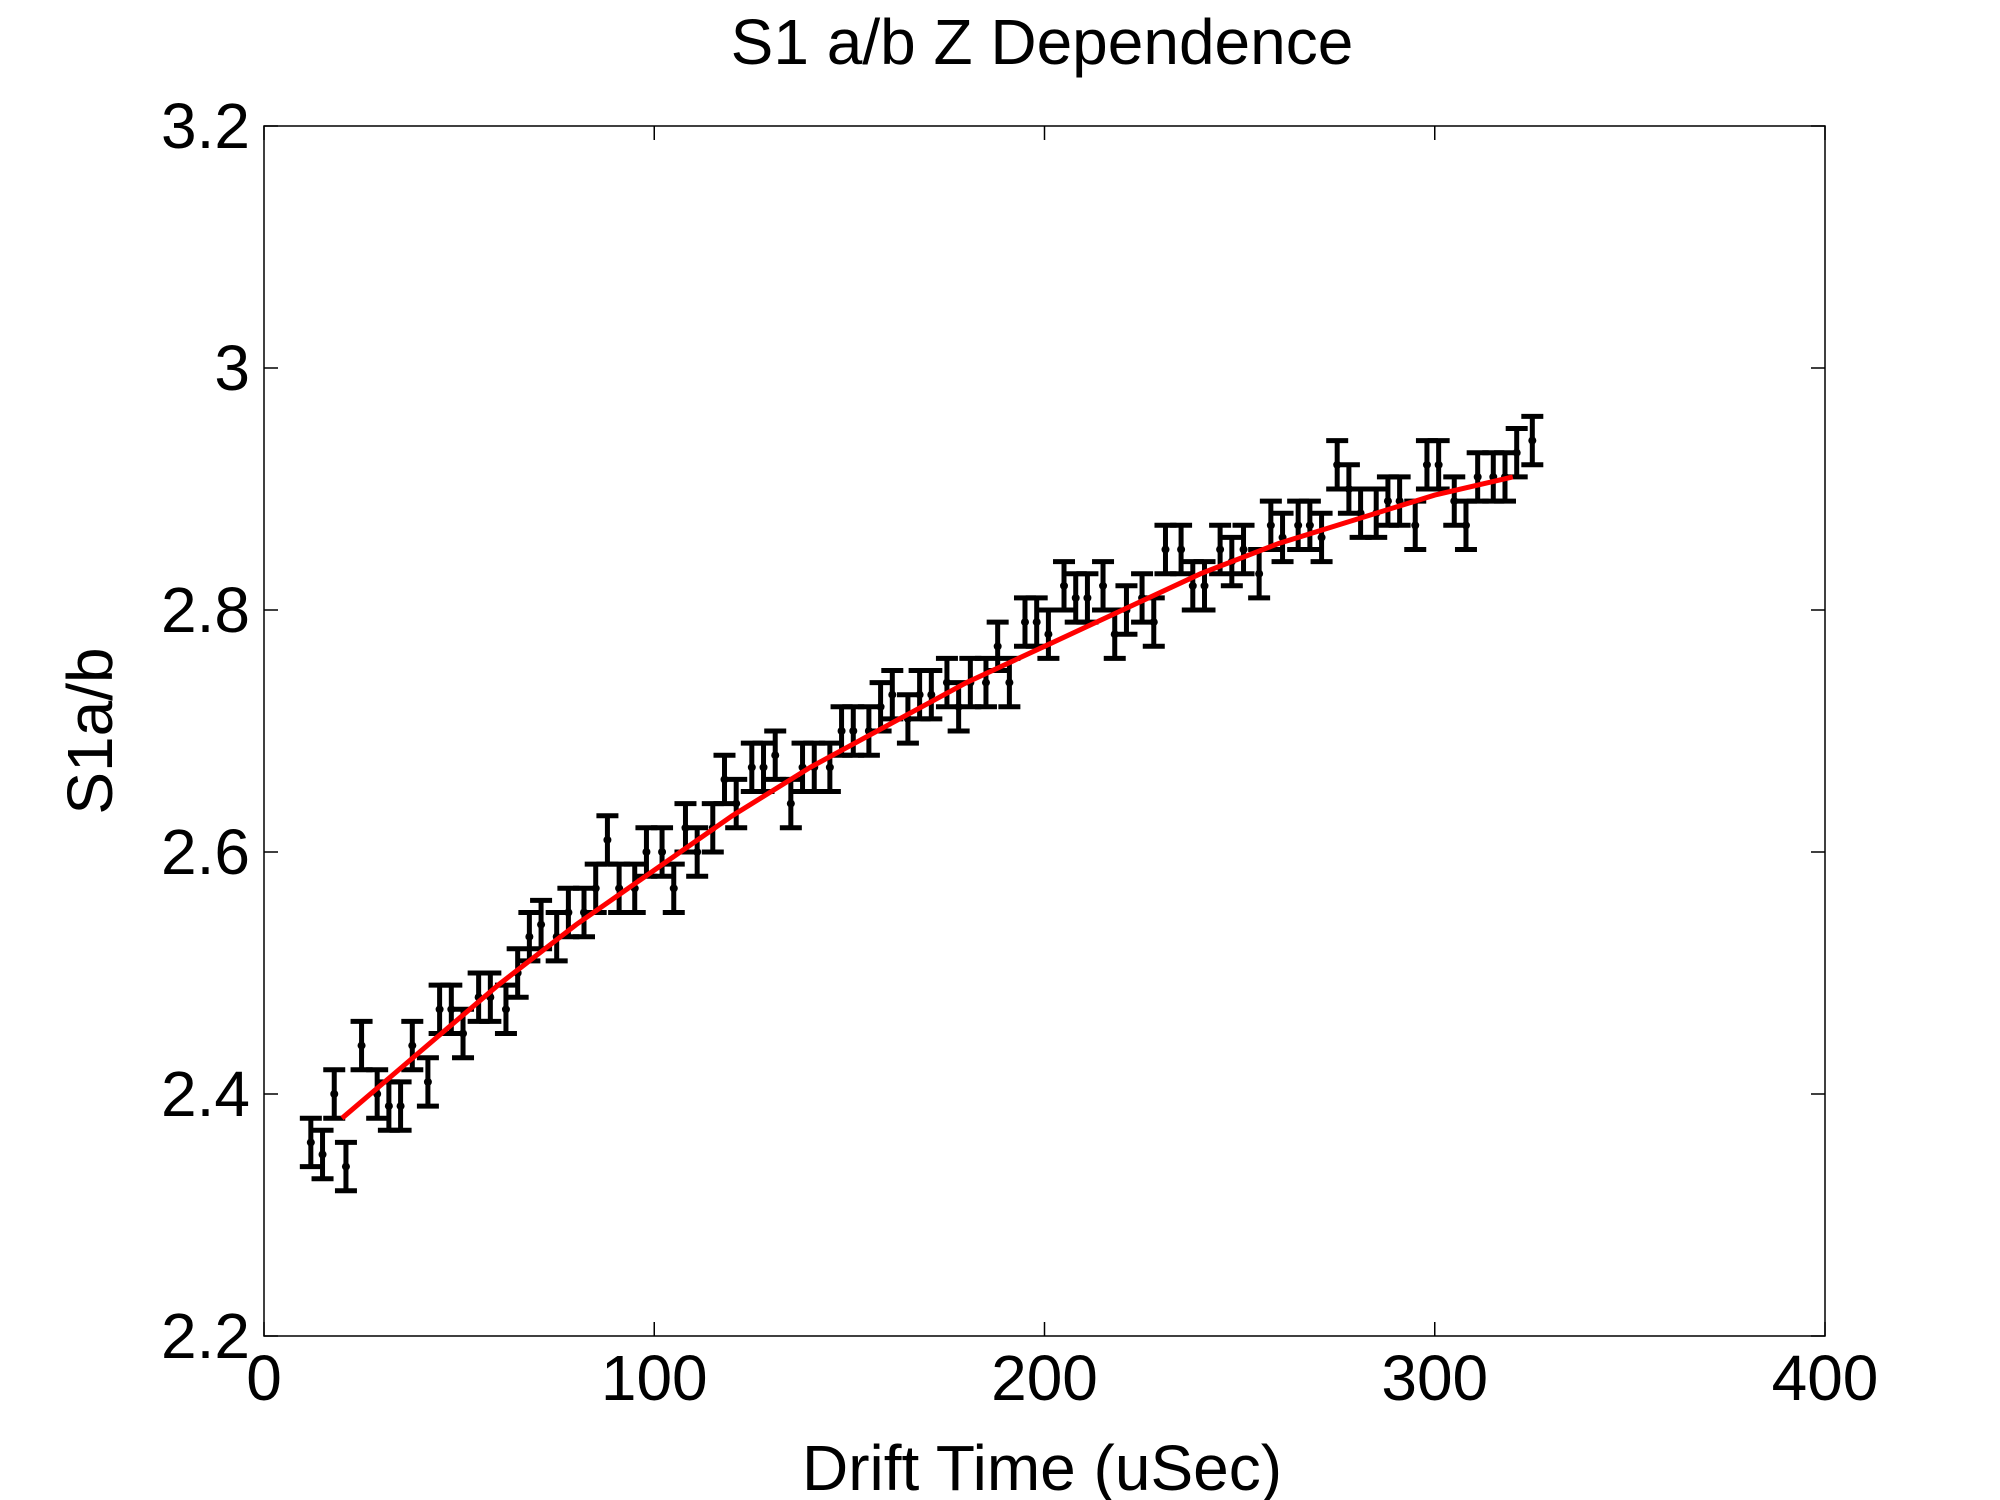 The height and width of the screenshot is (1500, 2000). What do you see at coordinates (1825, 1378) in the screenshot?
I see `x-tick-label: 400` at bounding box center [1825, 1378].